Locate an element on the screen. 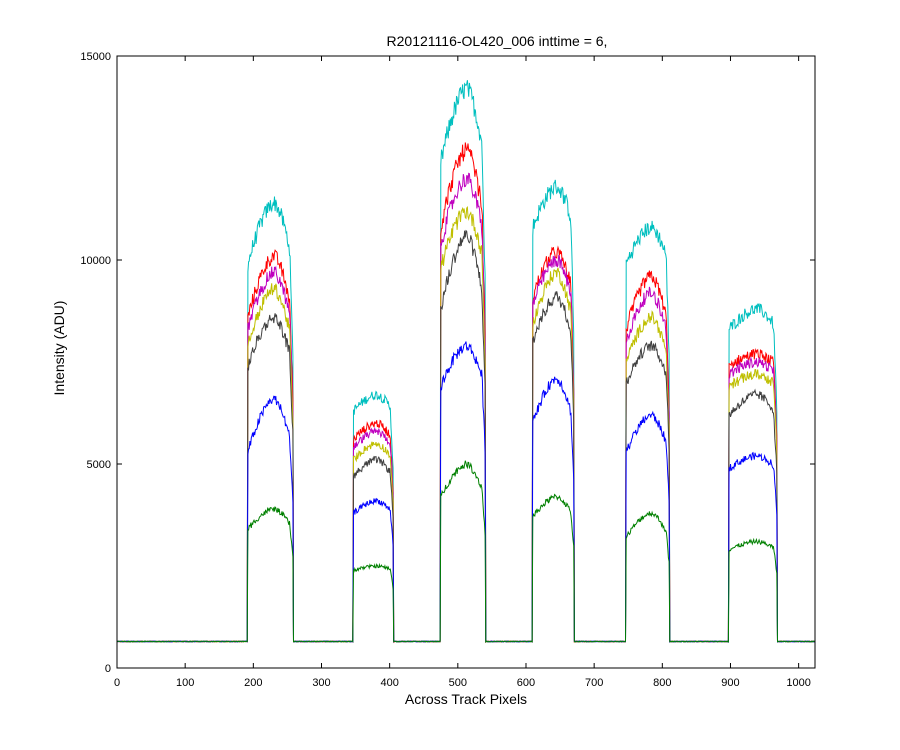 This screenshot has height=750, width=900. x-tick-label: 300 is located at coordinates (321, 683).